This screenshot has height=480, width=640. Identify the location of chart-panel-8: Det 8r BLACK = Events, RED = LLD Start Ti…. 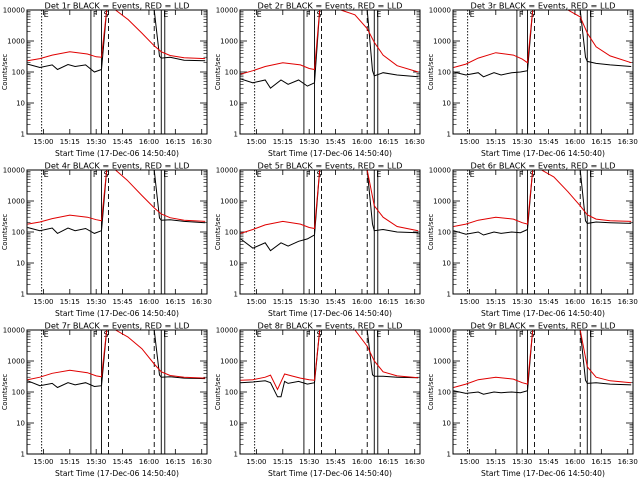
(319, 400).